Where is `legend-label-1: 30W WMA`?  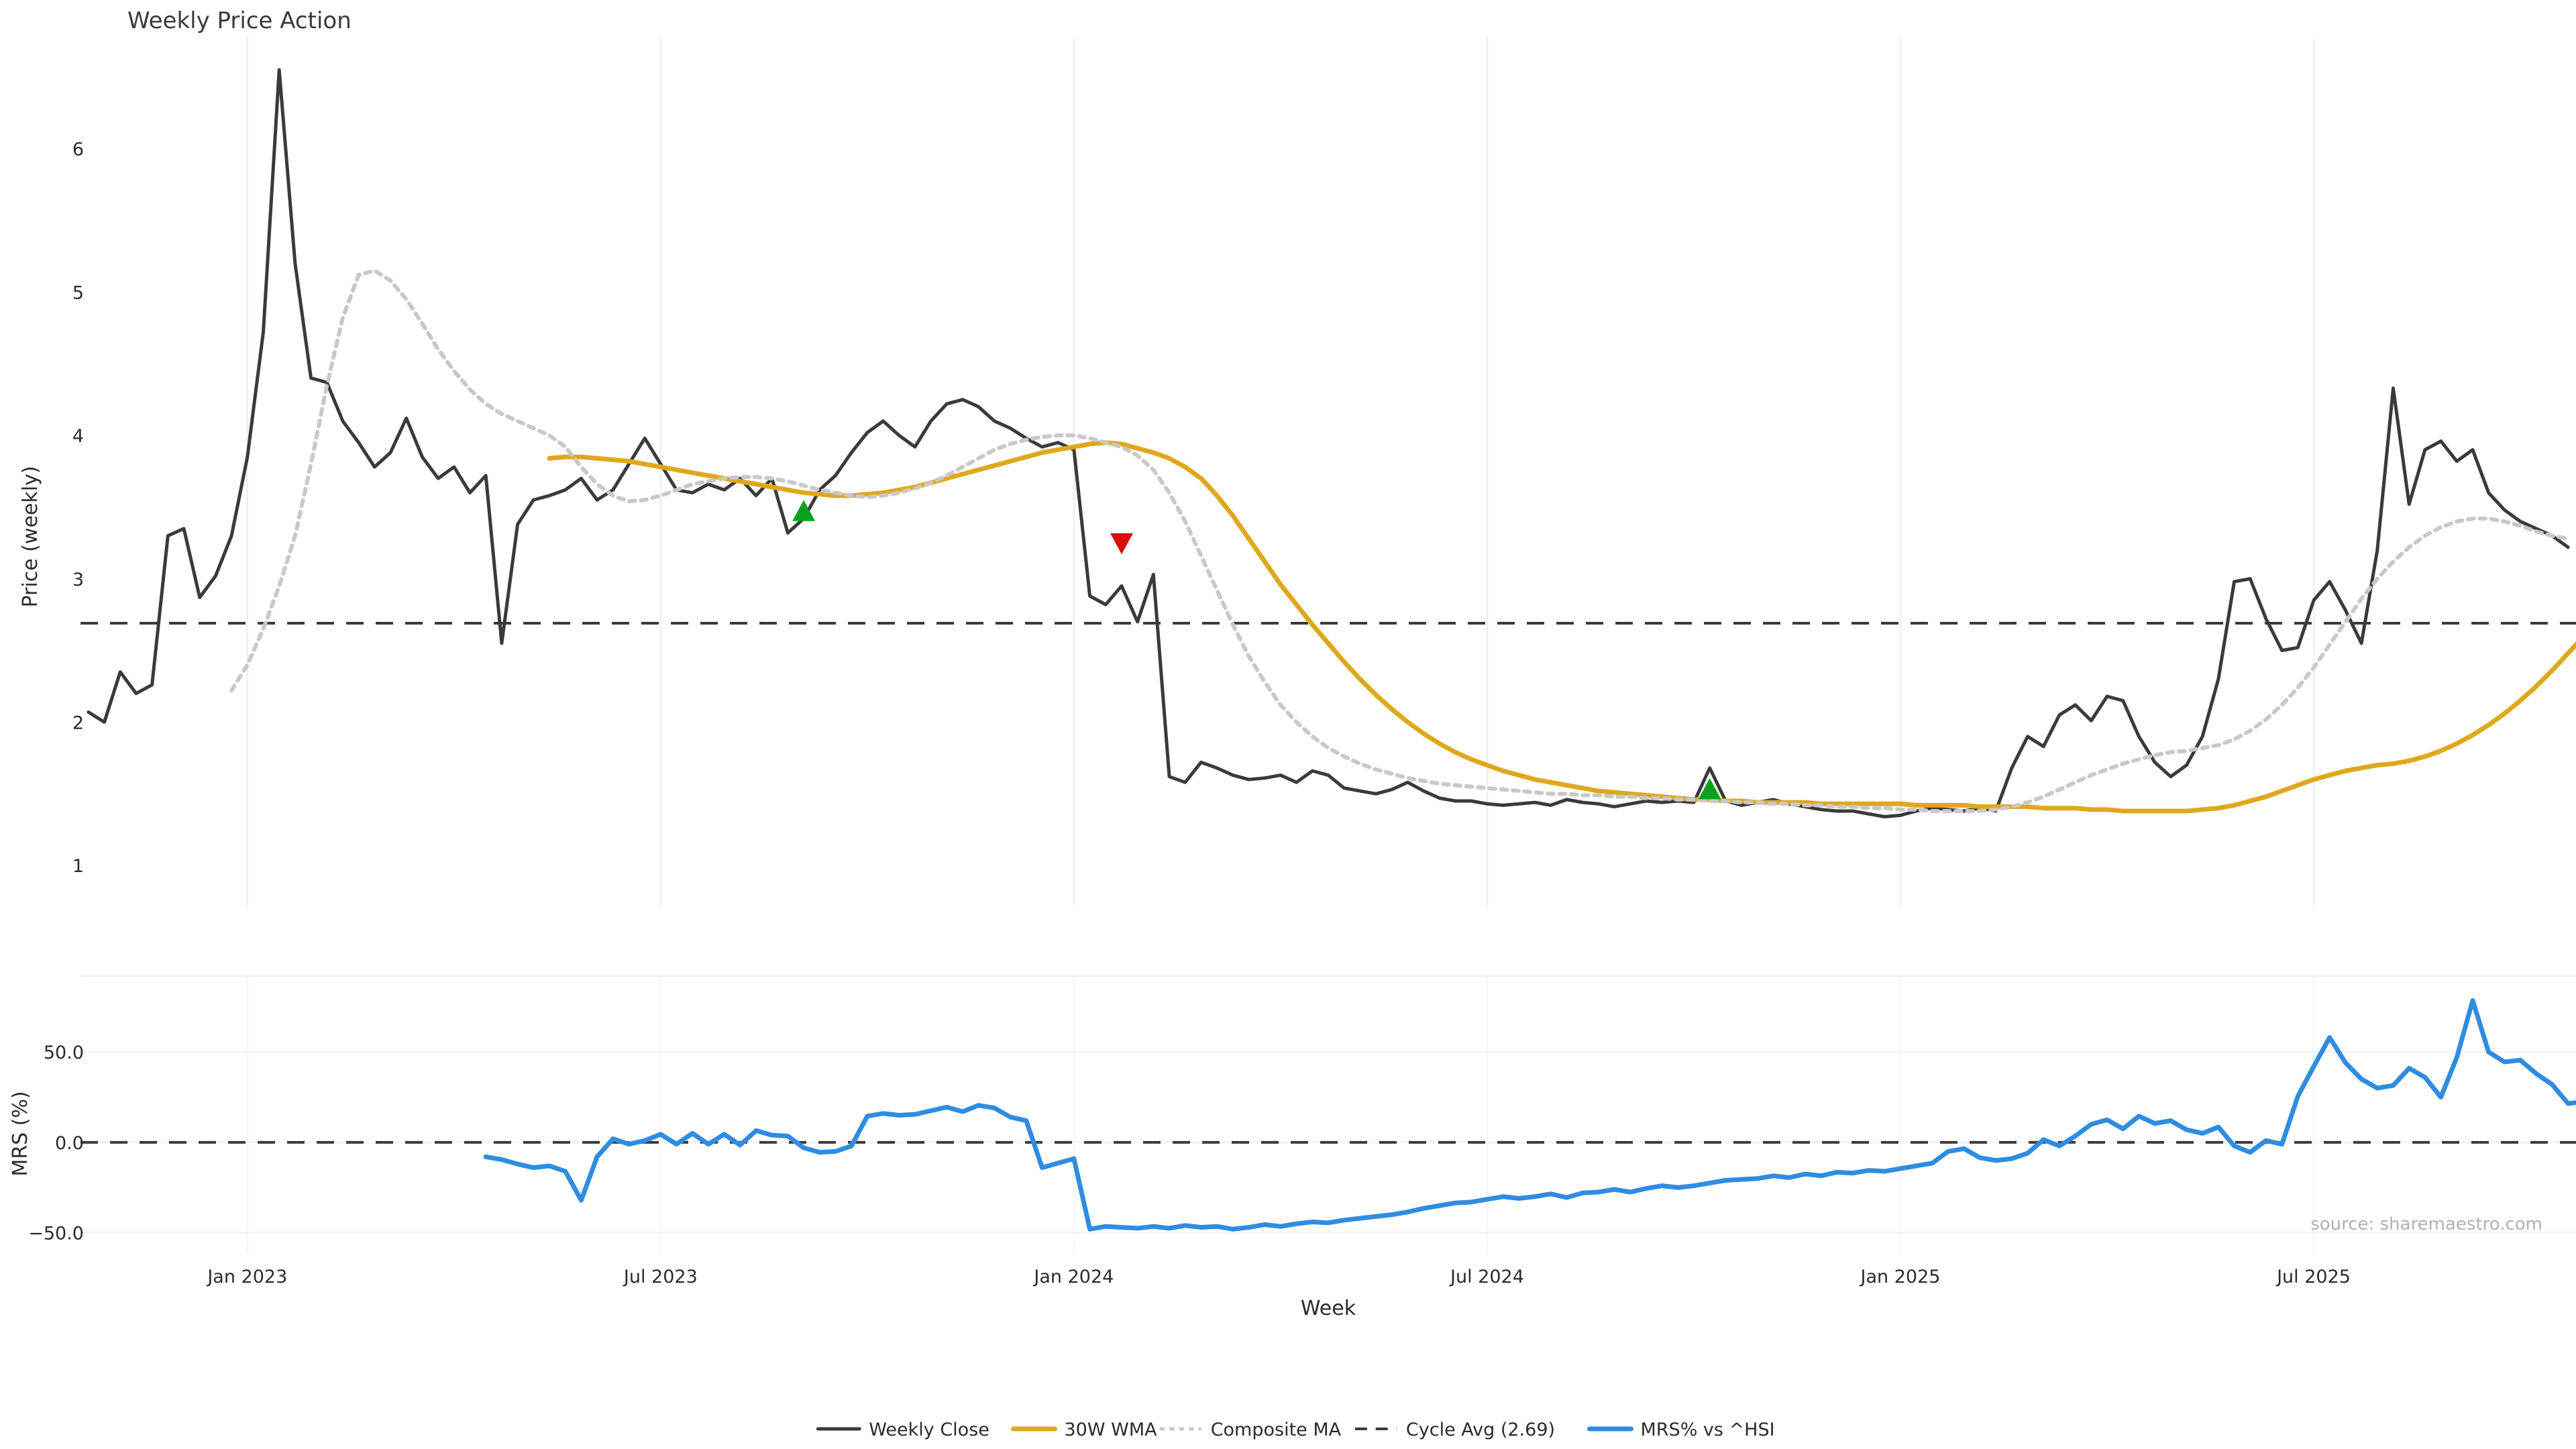
legend-label-1: 30W WMA is located at coordinates (1111, 1429).